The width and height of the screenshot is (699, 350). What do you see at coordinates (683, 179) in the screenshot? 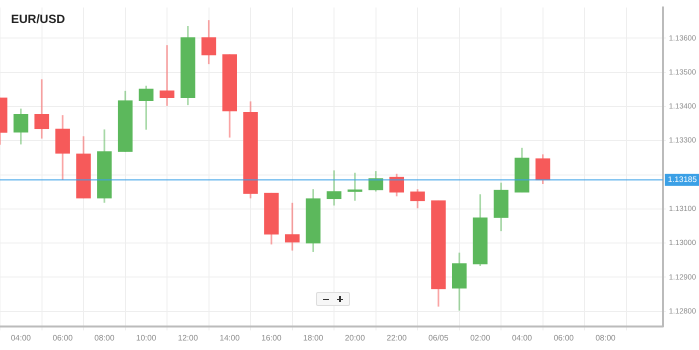
I see `ref-line-label: 1.13185` at bounding box center [683, 179].